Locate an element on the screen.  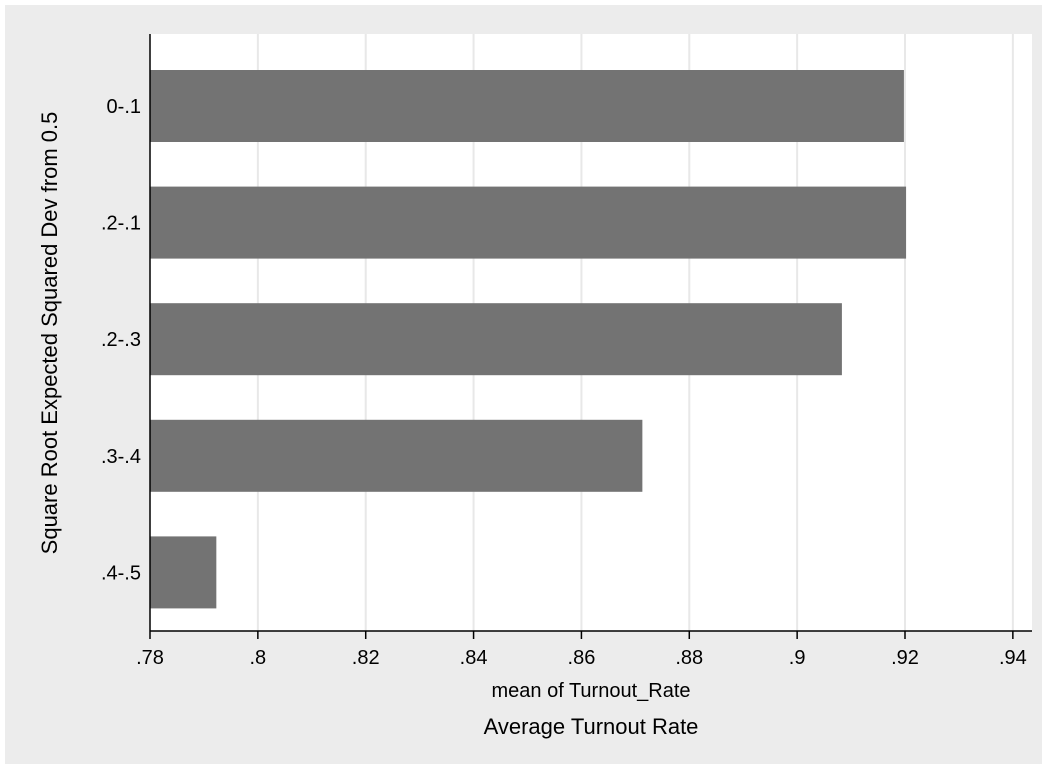
x-tick-label: .86 is located at coordinates (582, 658).